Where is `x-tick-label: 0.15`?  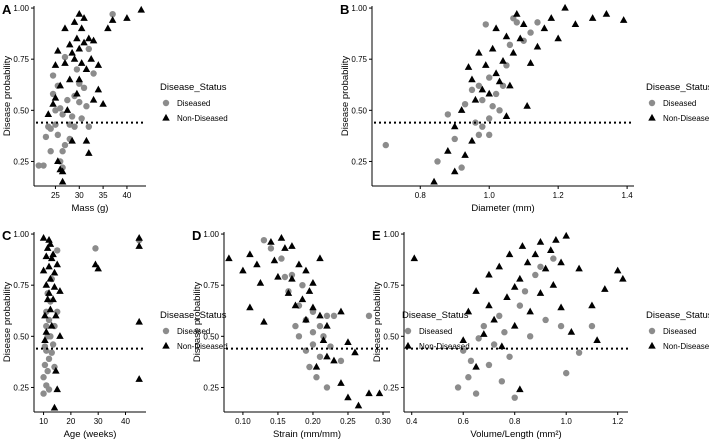
x-tick-label: 0.15 is located at coordinates (278, 421).